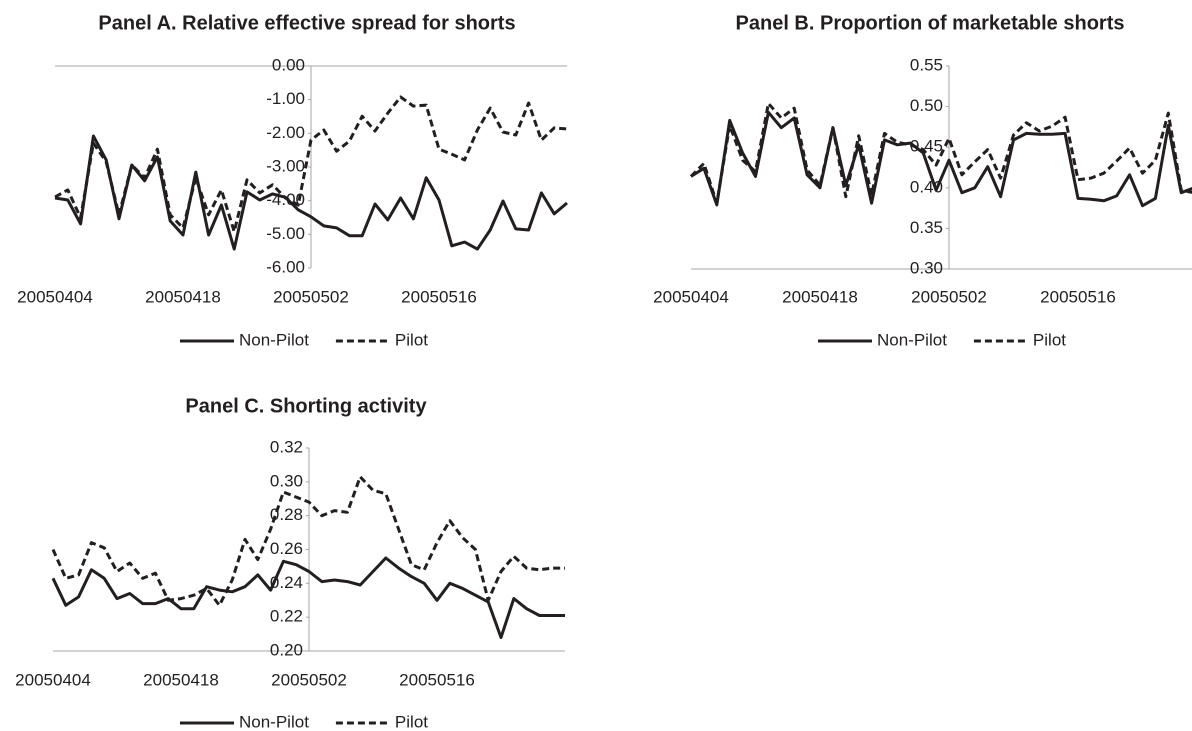 The height and width of the screenshot is (731, 1192). I want to click on y-tick-label: 0.00, so click(288, 64).